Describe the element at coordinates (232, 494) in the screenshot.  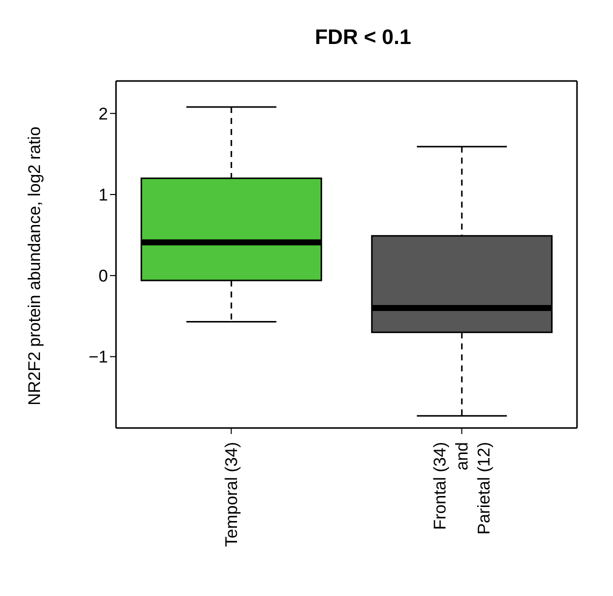
I see `x-tick-label: Temporal (34)` at that location.